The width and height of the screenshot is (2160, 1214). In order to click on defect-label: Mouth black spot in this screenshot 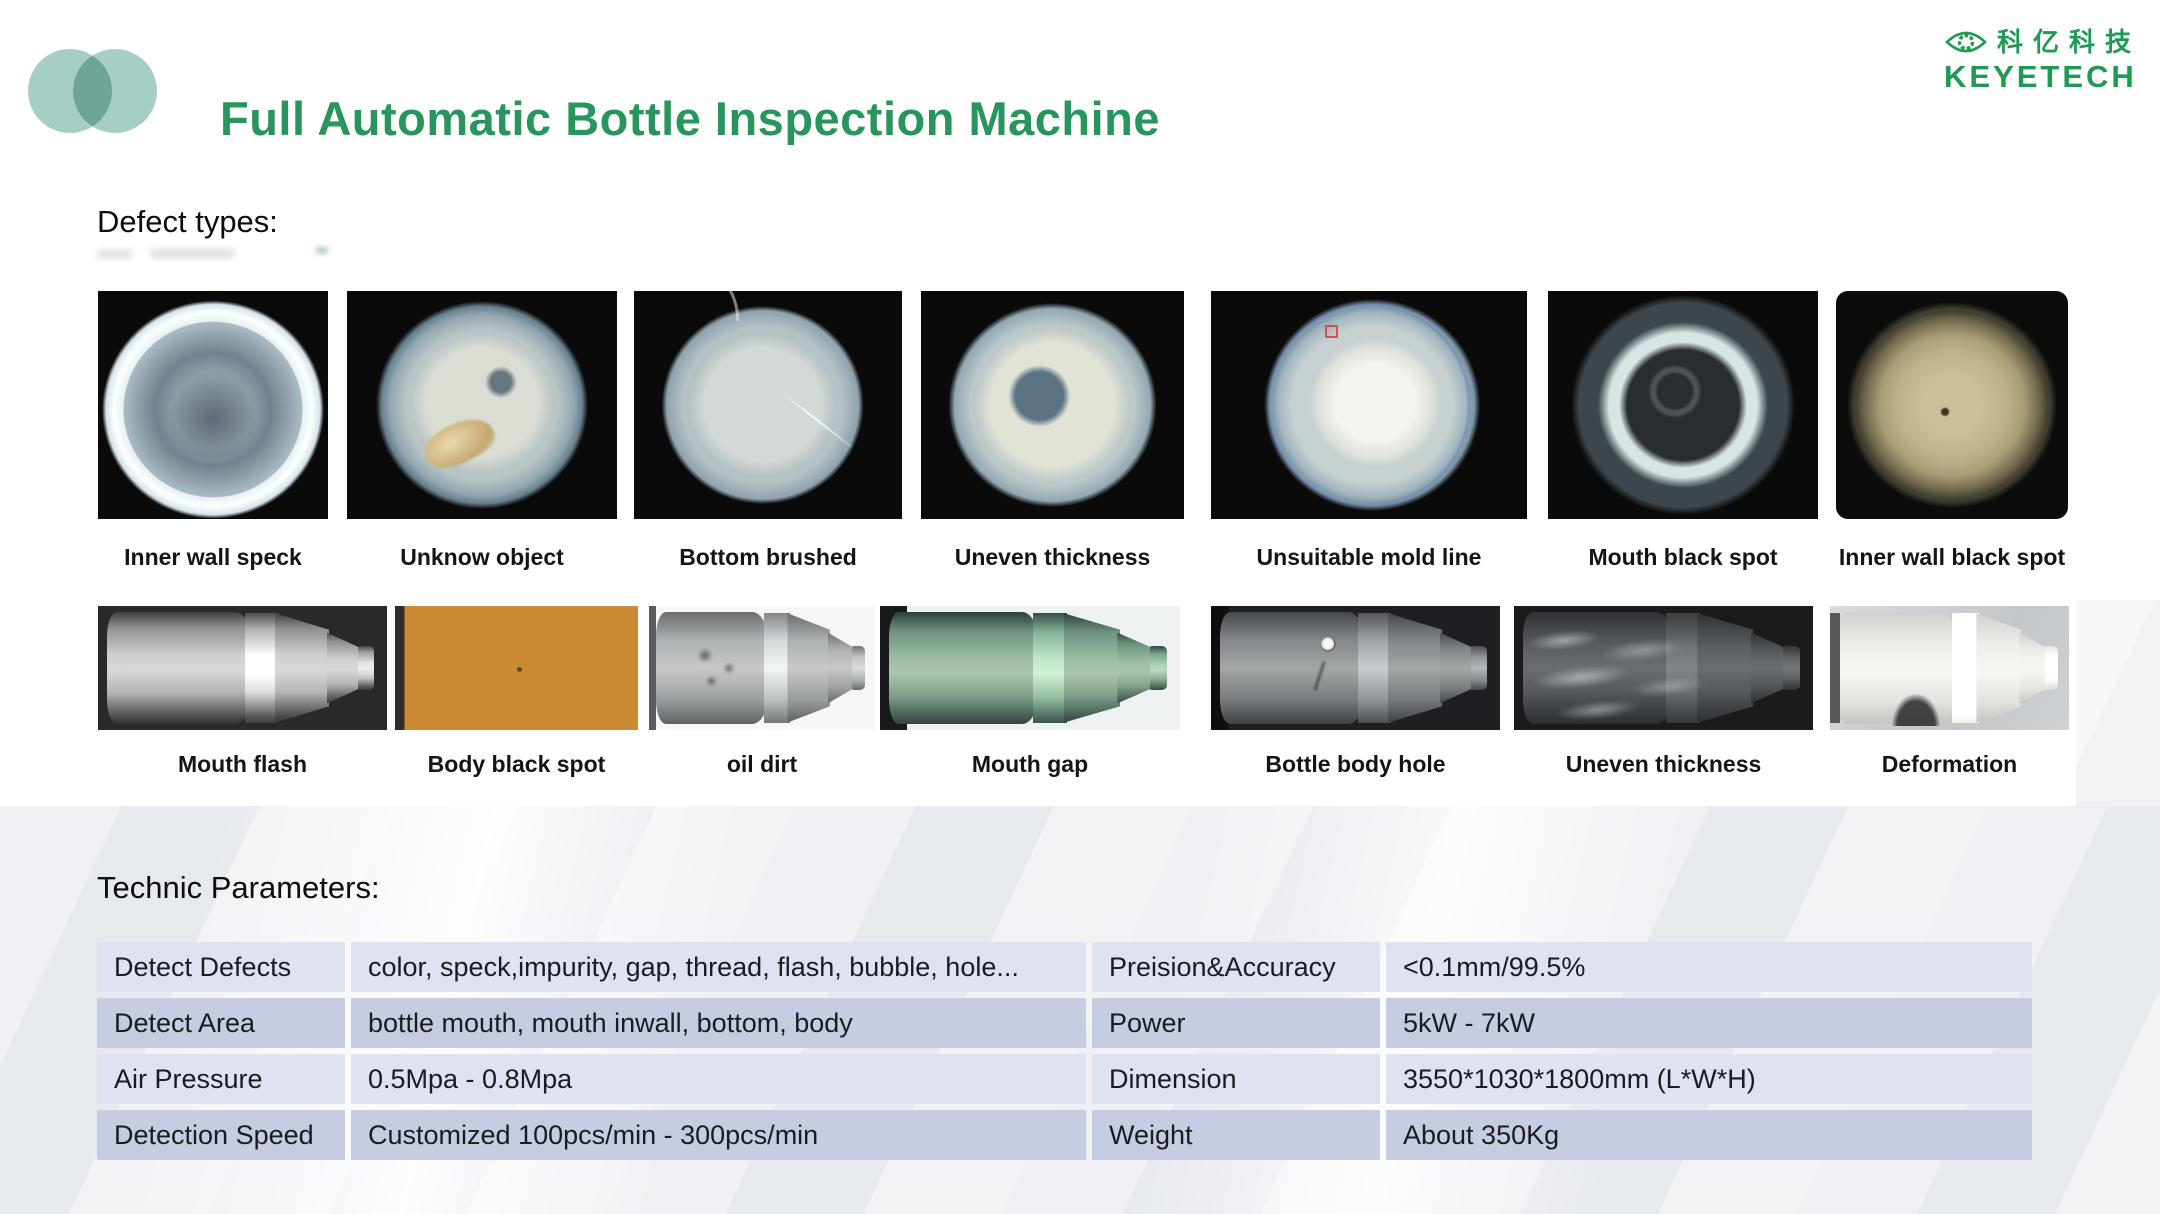, I will do `click(1683, 557)`.